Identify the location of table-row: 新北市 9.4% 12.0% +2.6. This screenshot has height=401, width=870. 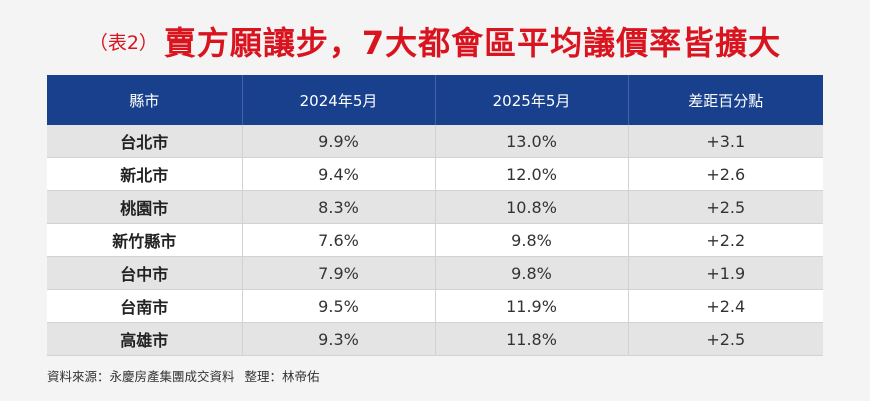
(435, 174).